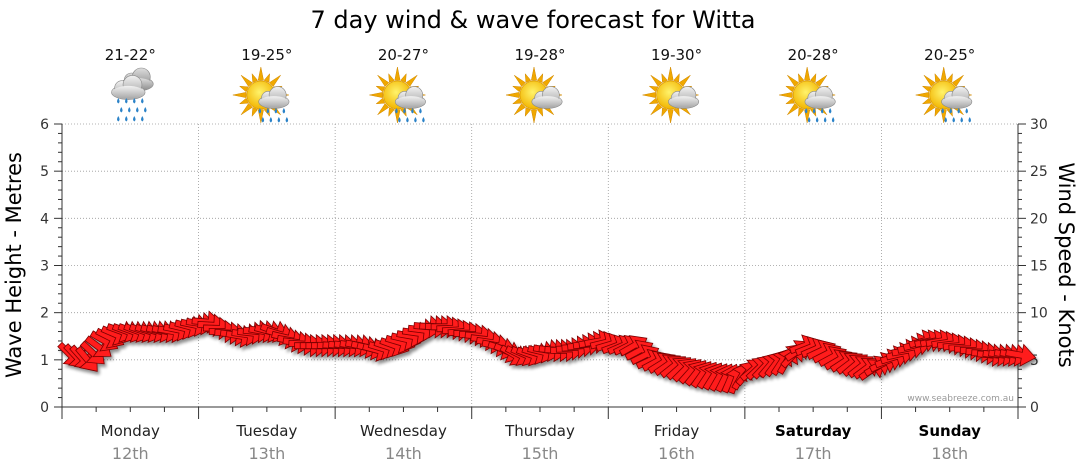 The height and width of the screenshot is (475, 1080). Describe the element at coordinates (44, 314) in the screenshot. I see `left-tick-label: 2` at that location.